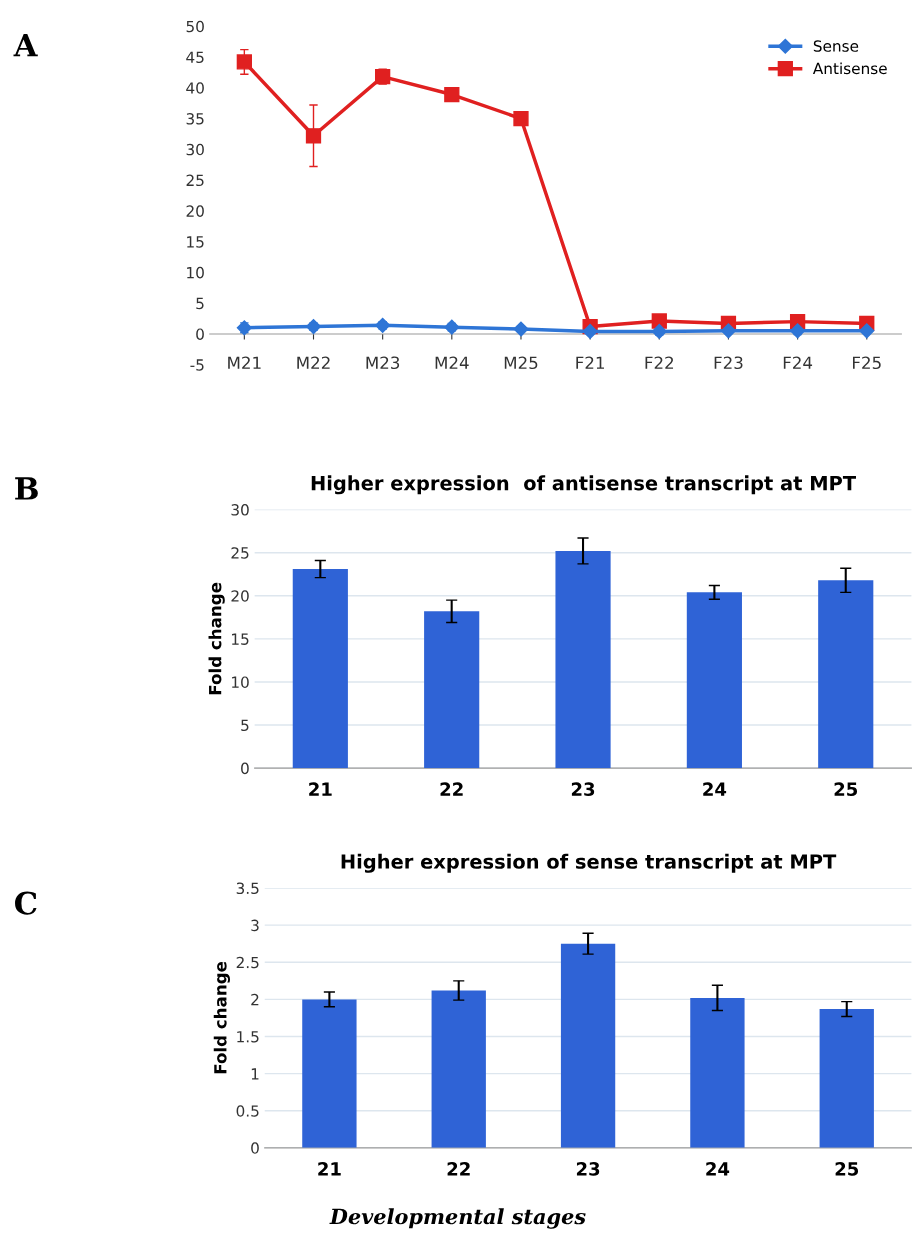 The width and height of the screenshot is (916, 1249). I want to click on x-tick-label: M25, so click(521, 363).